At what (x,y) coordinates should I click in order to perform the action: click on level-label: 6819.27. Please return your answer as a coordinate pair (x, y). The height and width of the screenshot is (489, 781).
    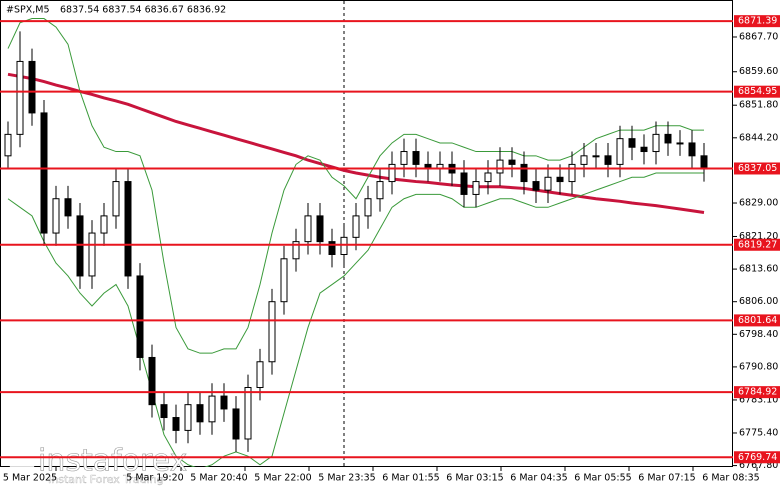
    Looking at the image, I should click on (757, 244).